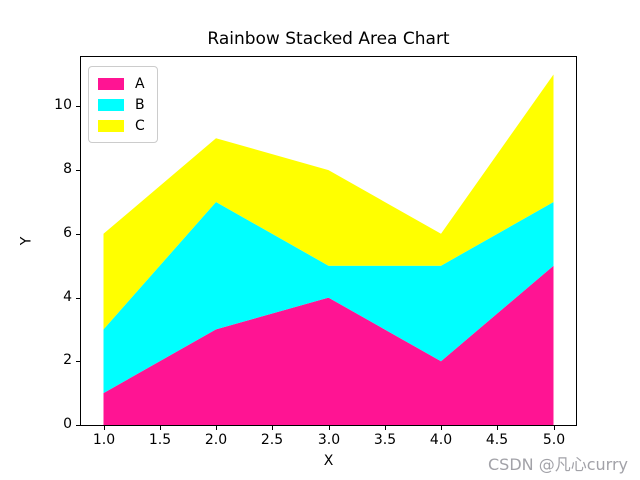  I want to click on chart-title: Rainbow Stacked Area Chart, so click(328, 39).